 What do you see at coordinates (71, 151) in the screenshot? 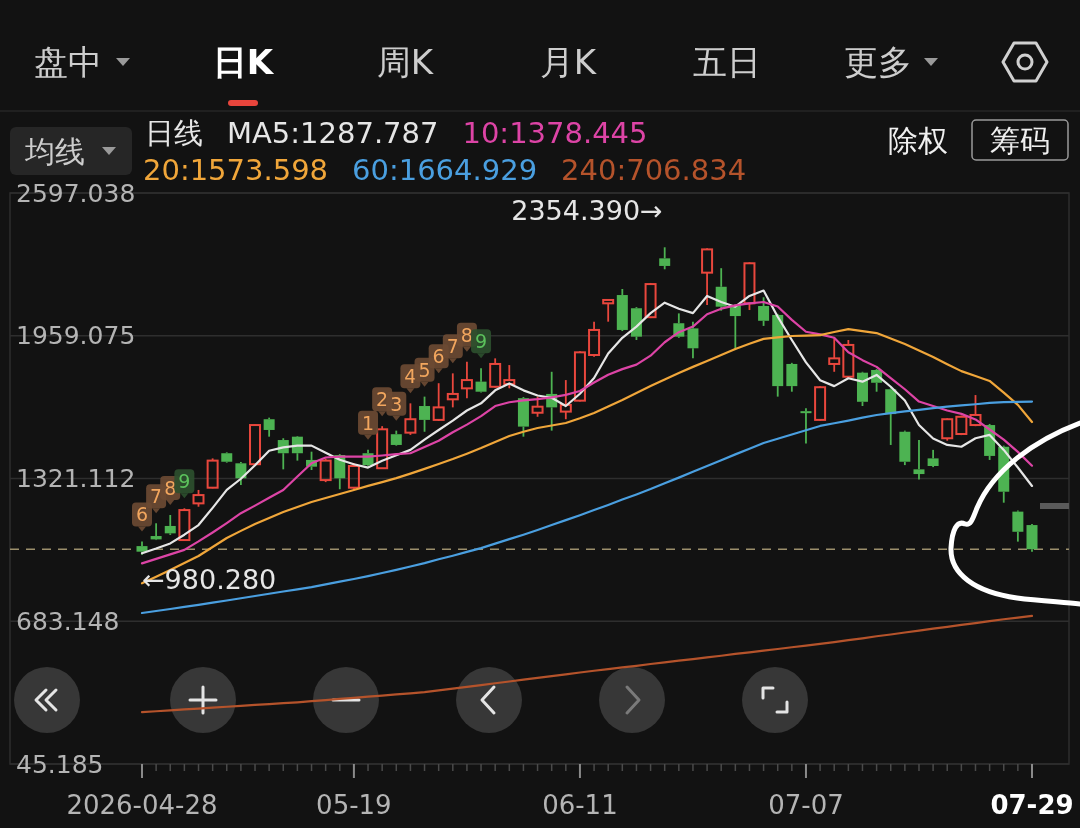
I see `header-item: 均线` at bounding box center [71, 151].